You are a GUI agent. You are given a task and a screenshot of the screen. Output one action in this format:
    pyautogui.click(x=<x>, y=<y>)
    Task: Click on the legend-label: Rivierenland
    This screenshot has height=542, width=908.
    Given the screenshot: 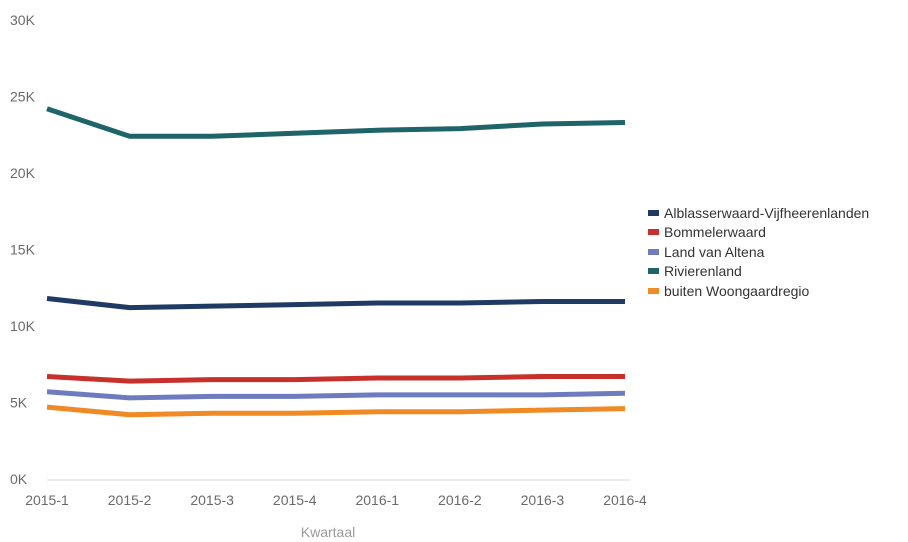 What is the action you would take?
    pyautogui.click(x=703, y=271)
    